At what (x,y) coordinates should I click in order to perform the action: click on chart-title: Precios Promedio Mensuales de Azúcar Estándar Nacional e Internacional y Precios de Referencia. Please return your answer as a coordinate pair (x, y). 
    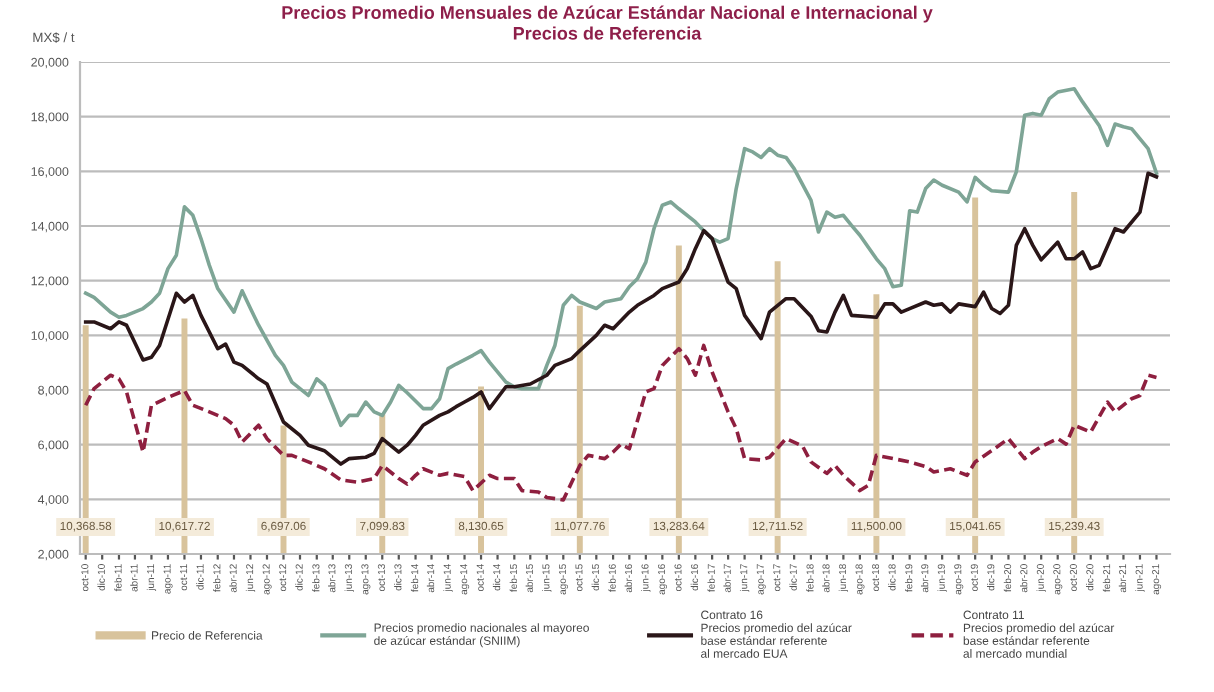
    Looking at the image, I should click on (607, 22).